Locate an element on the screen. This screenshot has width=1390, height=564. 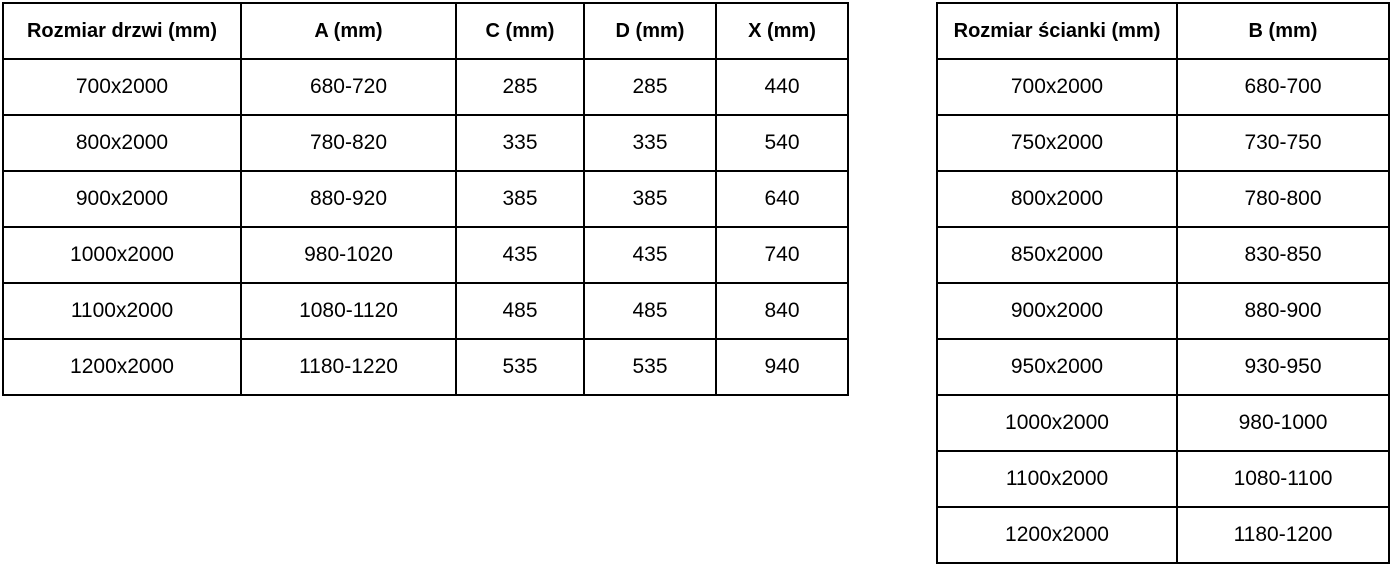
table-row: 1100x2000 1080-1100 is located at coordinates (1163, 479).